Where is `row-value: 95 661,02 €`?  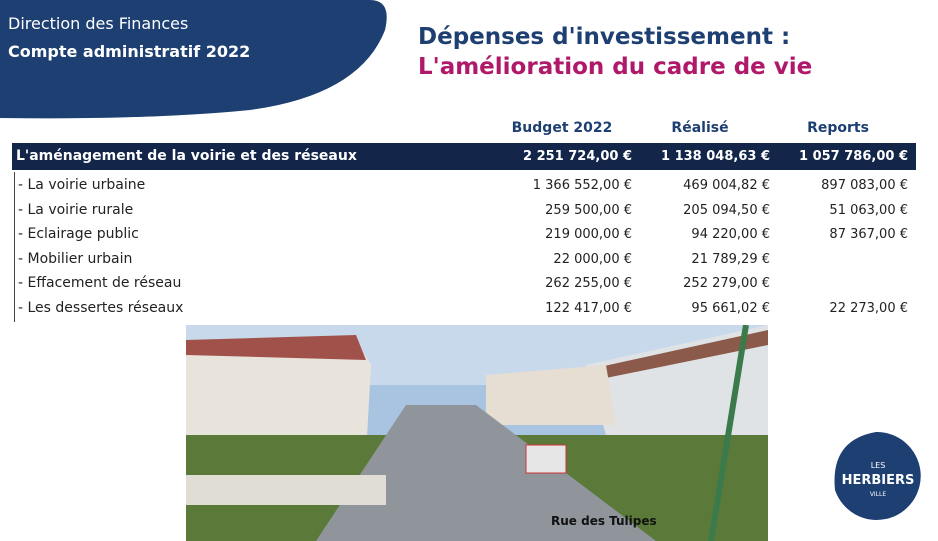
row-value: 95 661,02 € is located at coordinates (730, 308).